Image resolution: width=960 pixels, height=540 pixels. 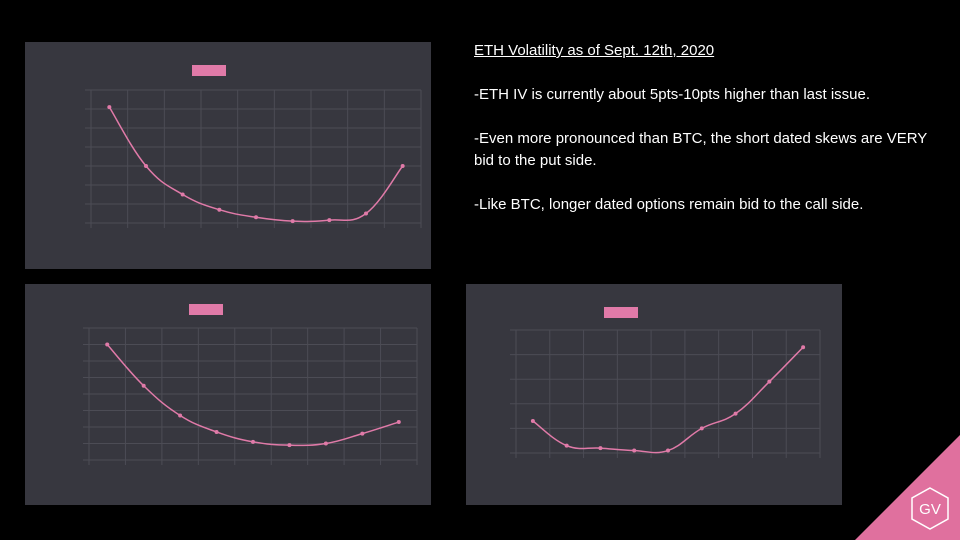 I want to click on chart-svg-sep25, so click(x=253, y=146).